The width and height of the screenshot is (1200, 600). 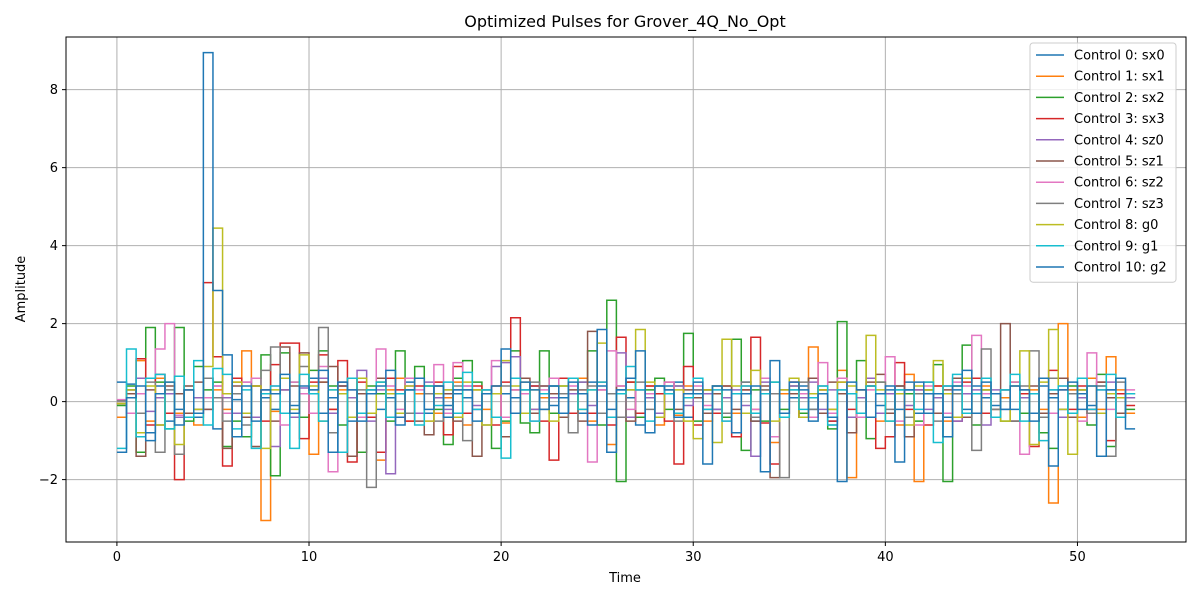 I want to click on x-tick-label: 10, so click(x=309, y=557).